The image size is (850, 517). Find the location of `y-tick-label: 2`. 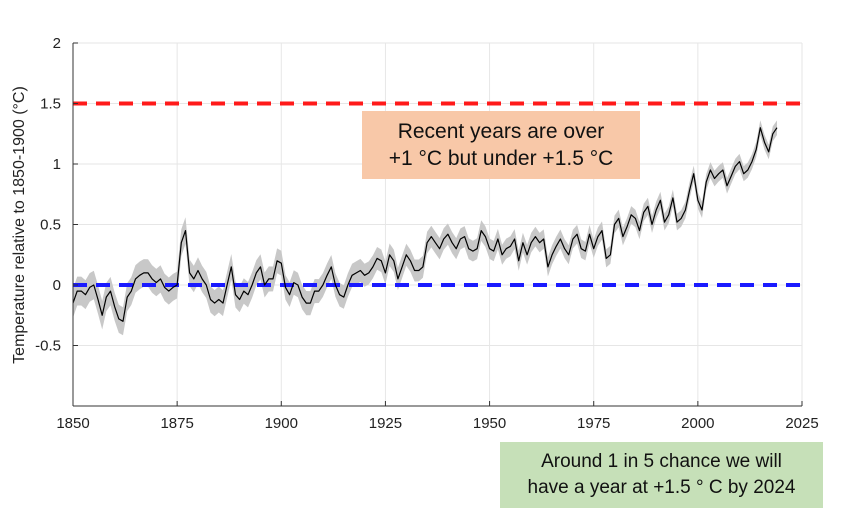

y-tick-label: 2 is located at coordinates (57, 43).